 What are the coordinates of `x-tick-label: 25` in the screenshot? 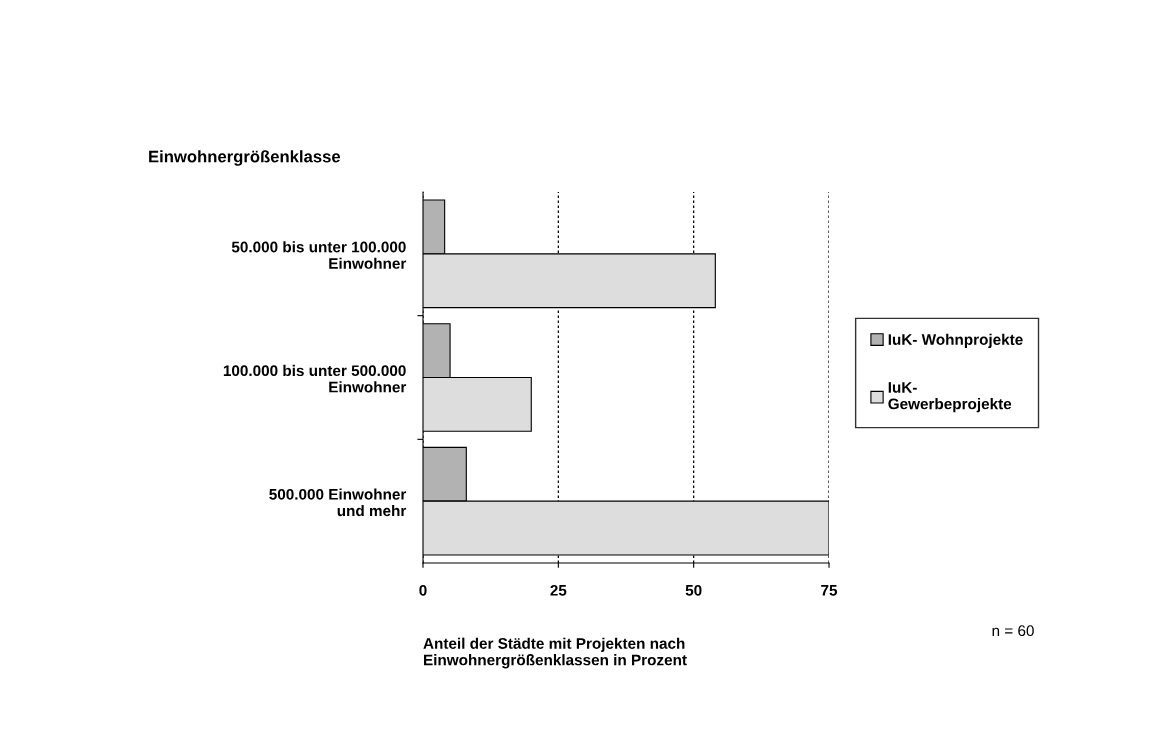 It's located at (558, 590).